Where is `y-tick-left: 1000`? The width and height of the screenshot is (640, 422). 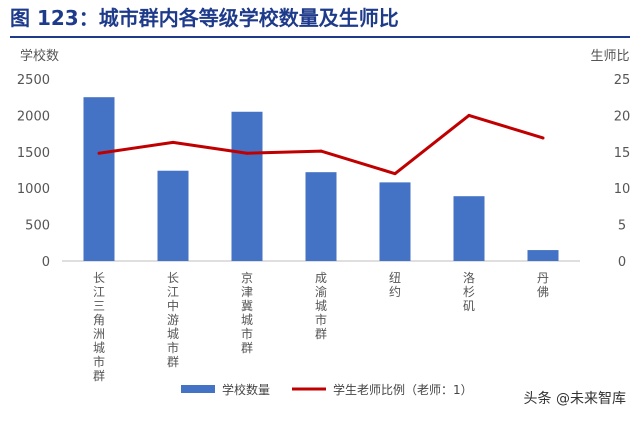 y-tick-left: 1000 is located at coordinates (33, 189).